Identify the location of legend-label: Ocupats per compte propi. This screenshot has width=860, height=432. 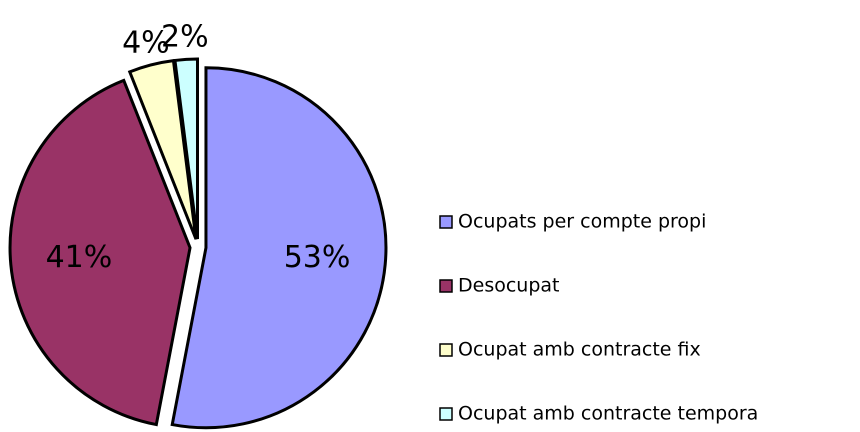
(582, 222).